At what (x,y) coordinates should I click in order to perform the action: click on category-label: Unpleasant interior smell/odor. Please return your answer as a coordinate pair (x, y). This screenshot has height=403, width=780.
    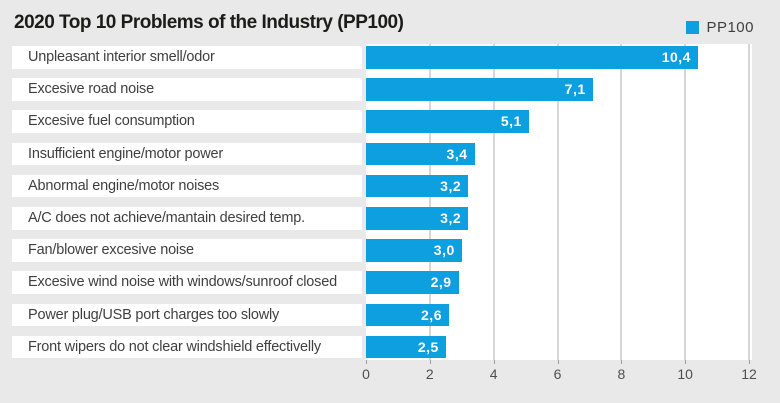
    Looking at the image, I should click on (121, 57).